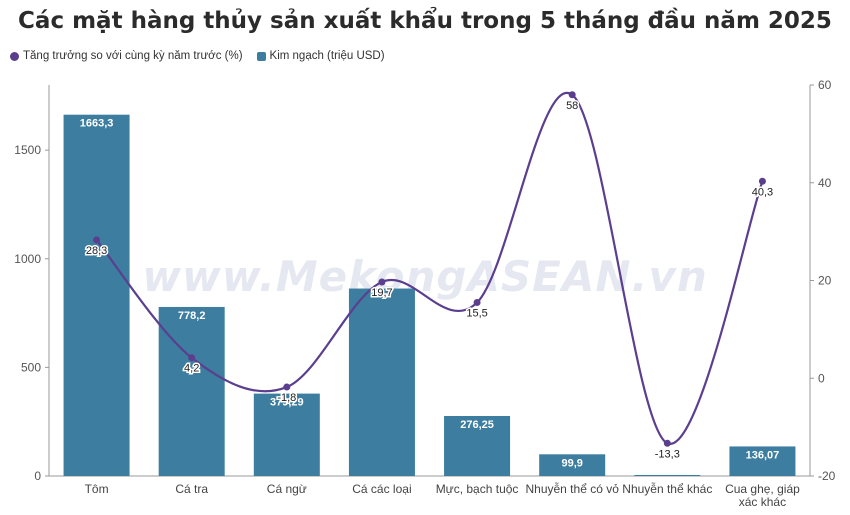 This screenshot has width=850, height=515. Describe the element at coordinates (825, 183) in the screenshot. I see `y-right-tick-label: 40` at that location.